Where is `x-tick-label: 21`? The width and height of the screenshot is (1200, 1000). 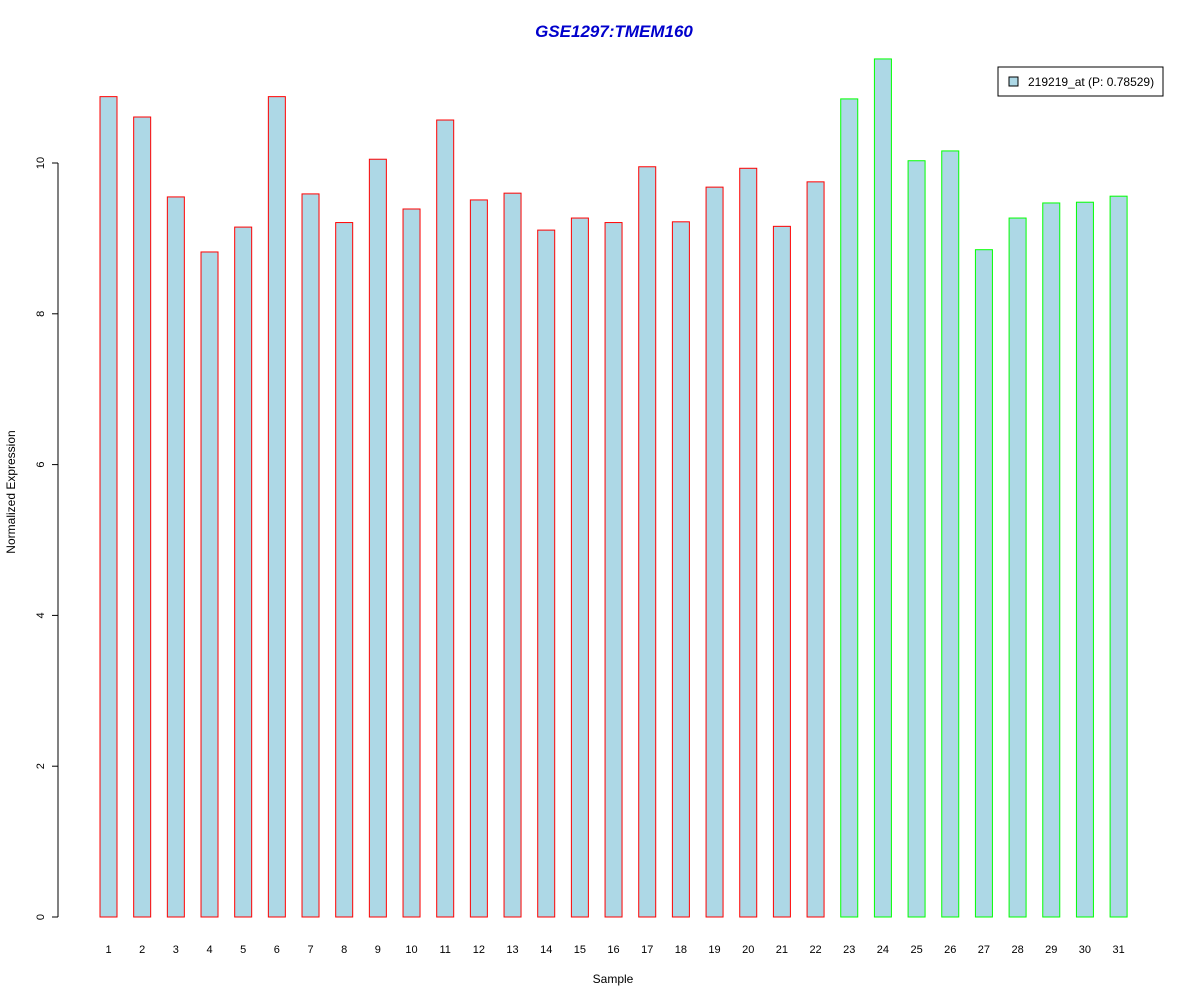 x-tick-label: 21 is located at coordinates (782, 950).